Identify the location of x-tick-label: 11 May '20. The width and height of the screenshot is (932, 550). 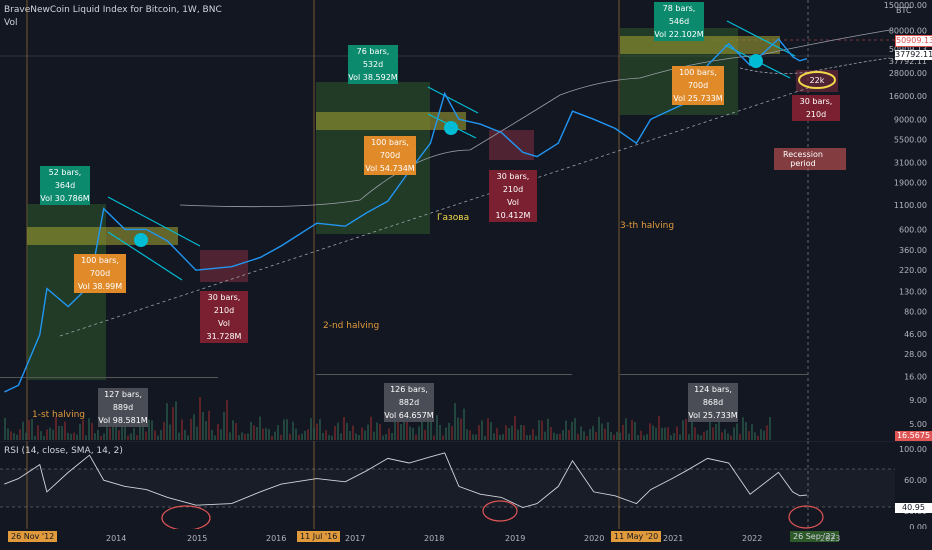
(636, 536).